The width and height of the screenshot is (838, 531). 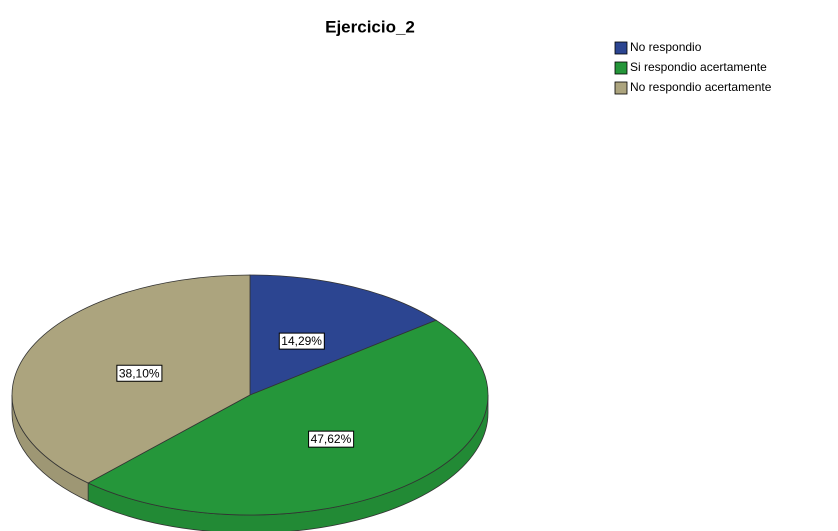 I want to click on legend-label: No respondio, so click(x=666, y=47).